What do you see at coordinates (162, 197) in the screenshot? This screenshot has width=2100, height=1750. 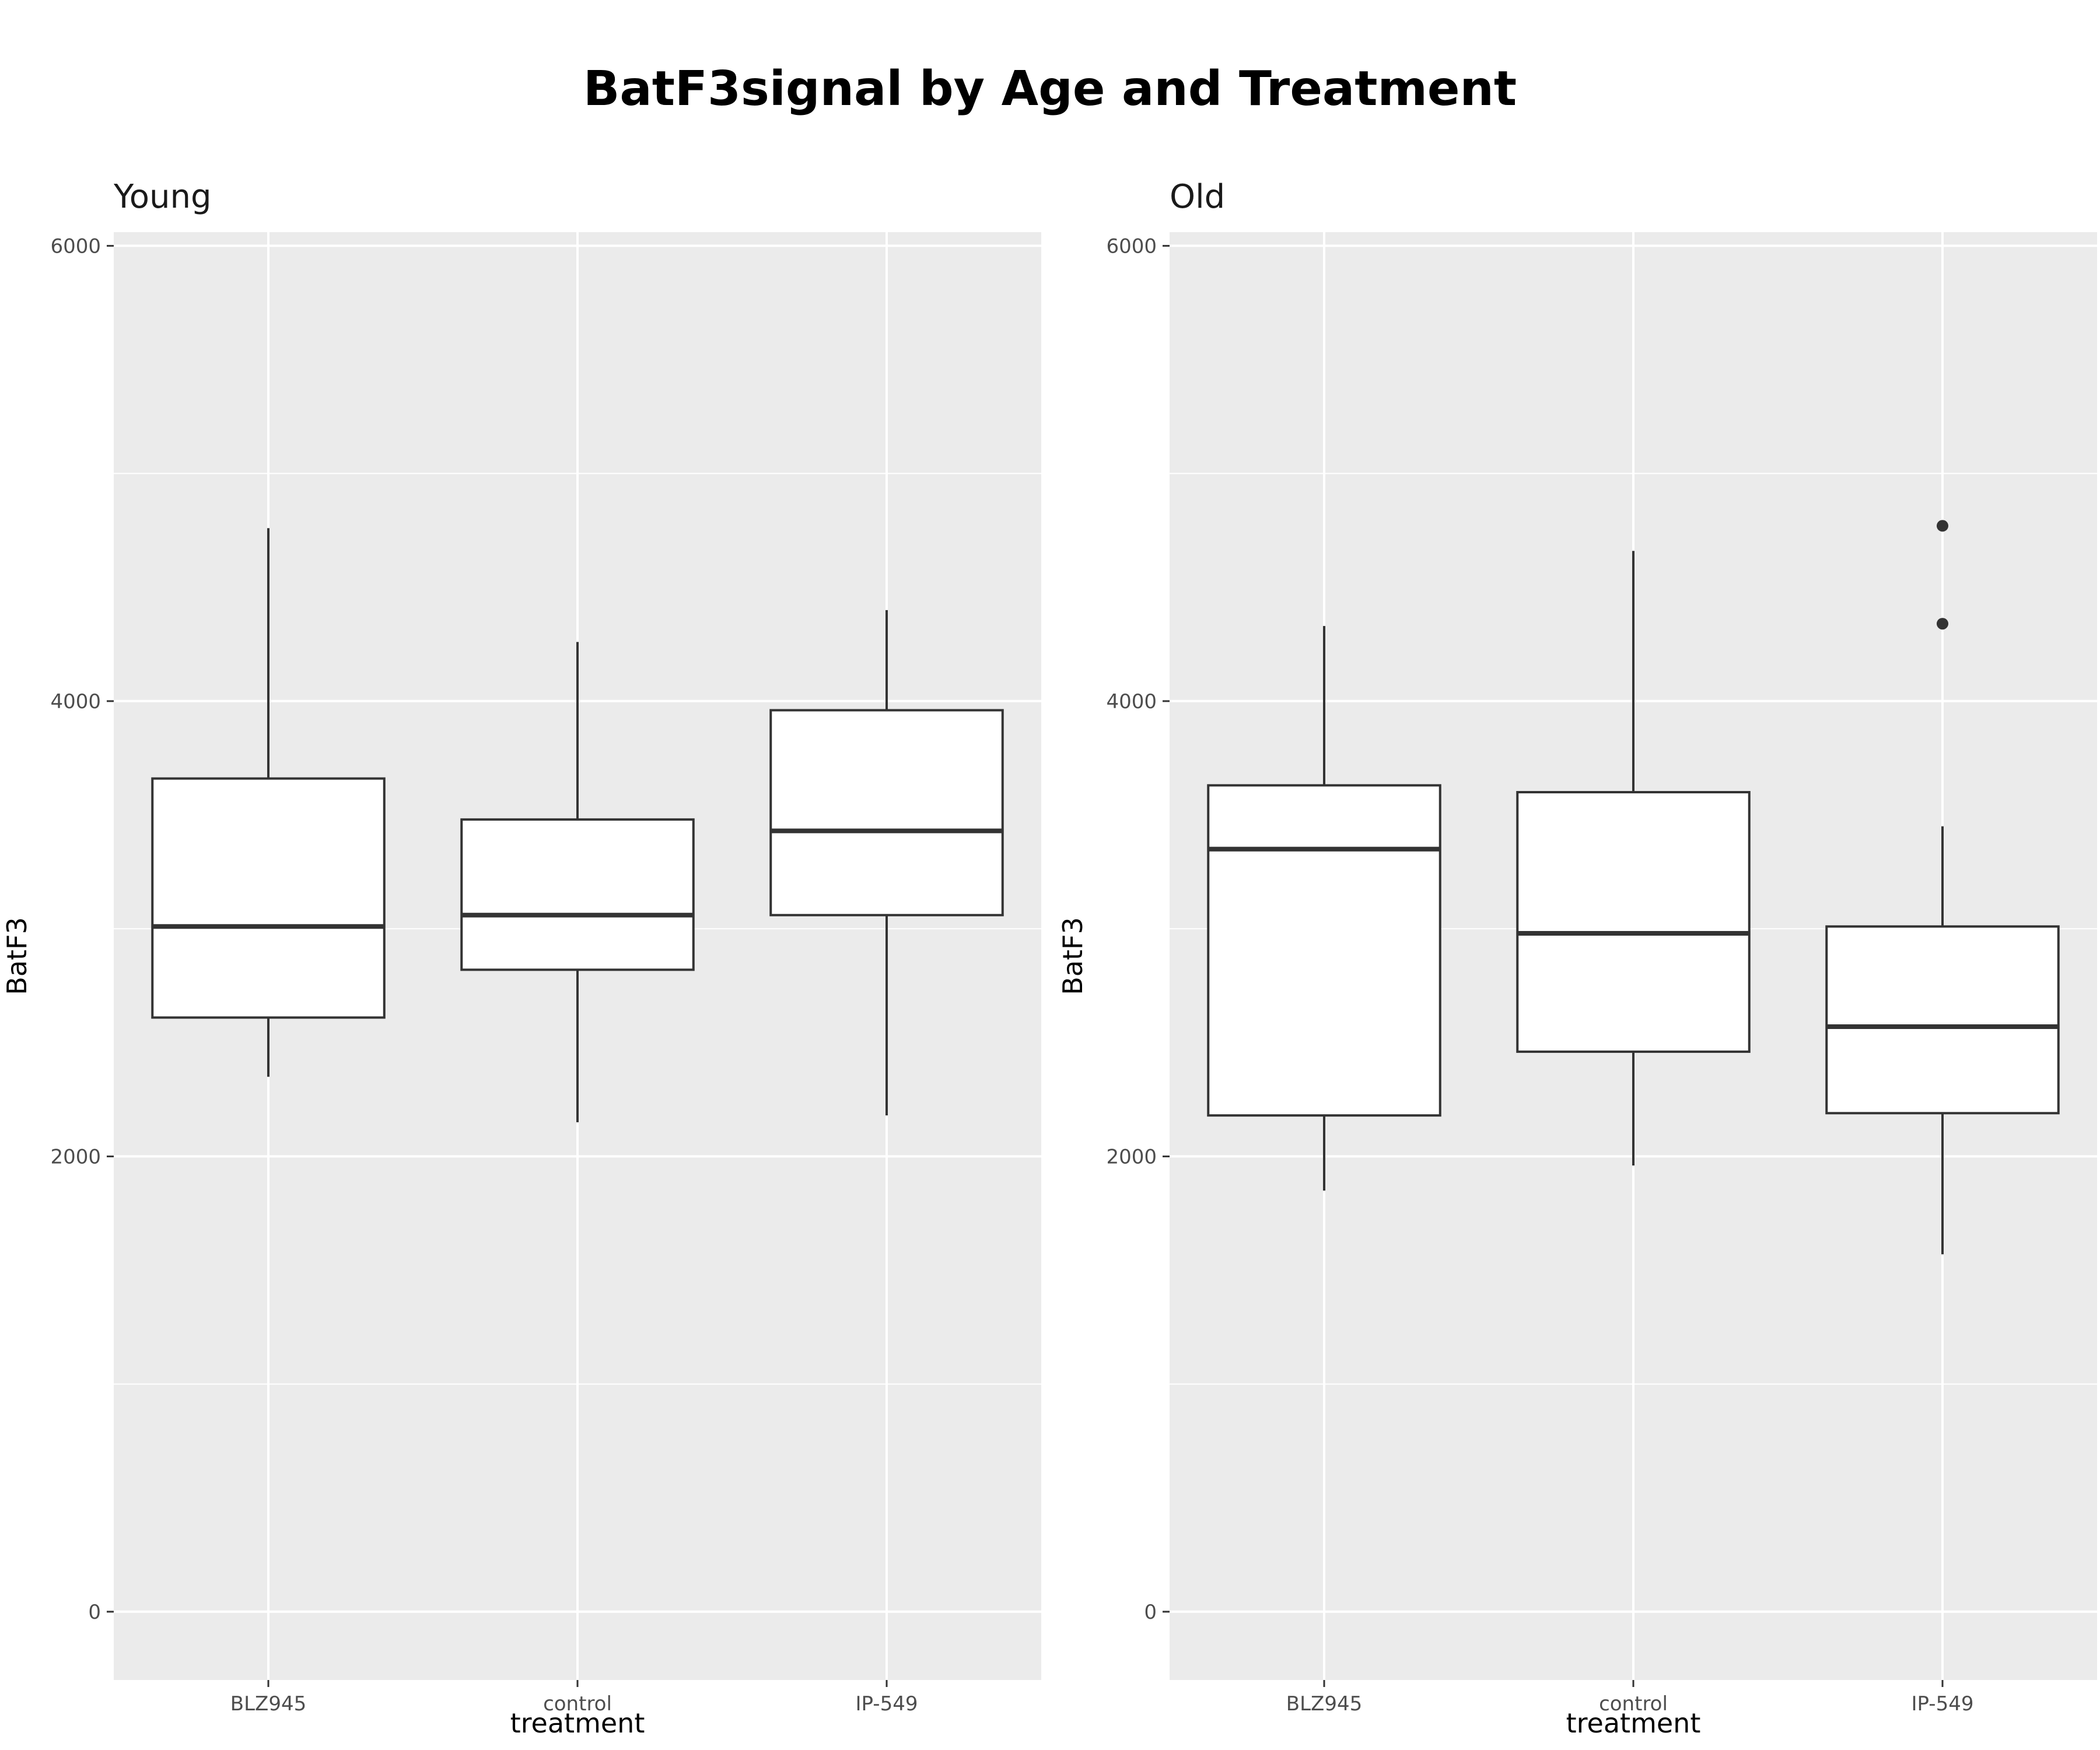 I see `panel-title: Young` at bounding box center [162, 197].